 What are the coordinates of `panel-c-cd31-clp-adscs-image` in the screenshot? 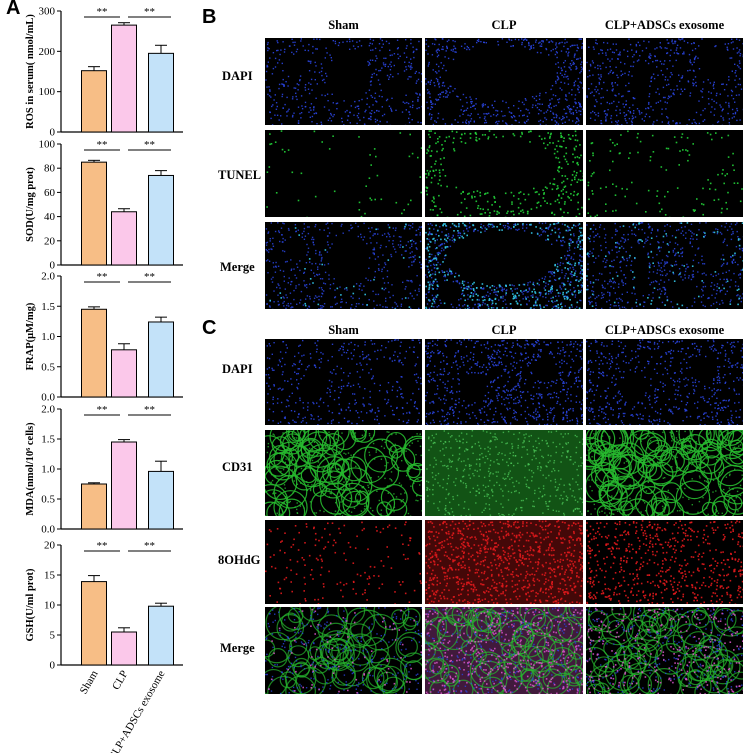 It's located at (664, 473).